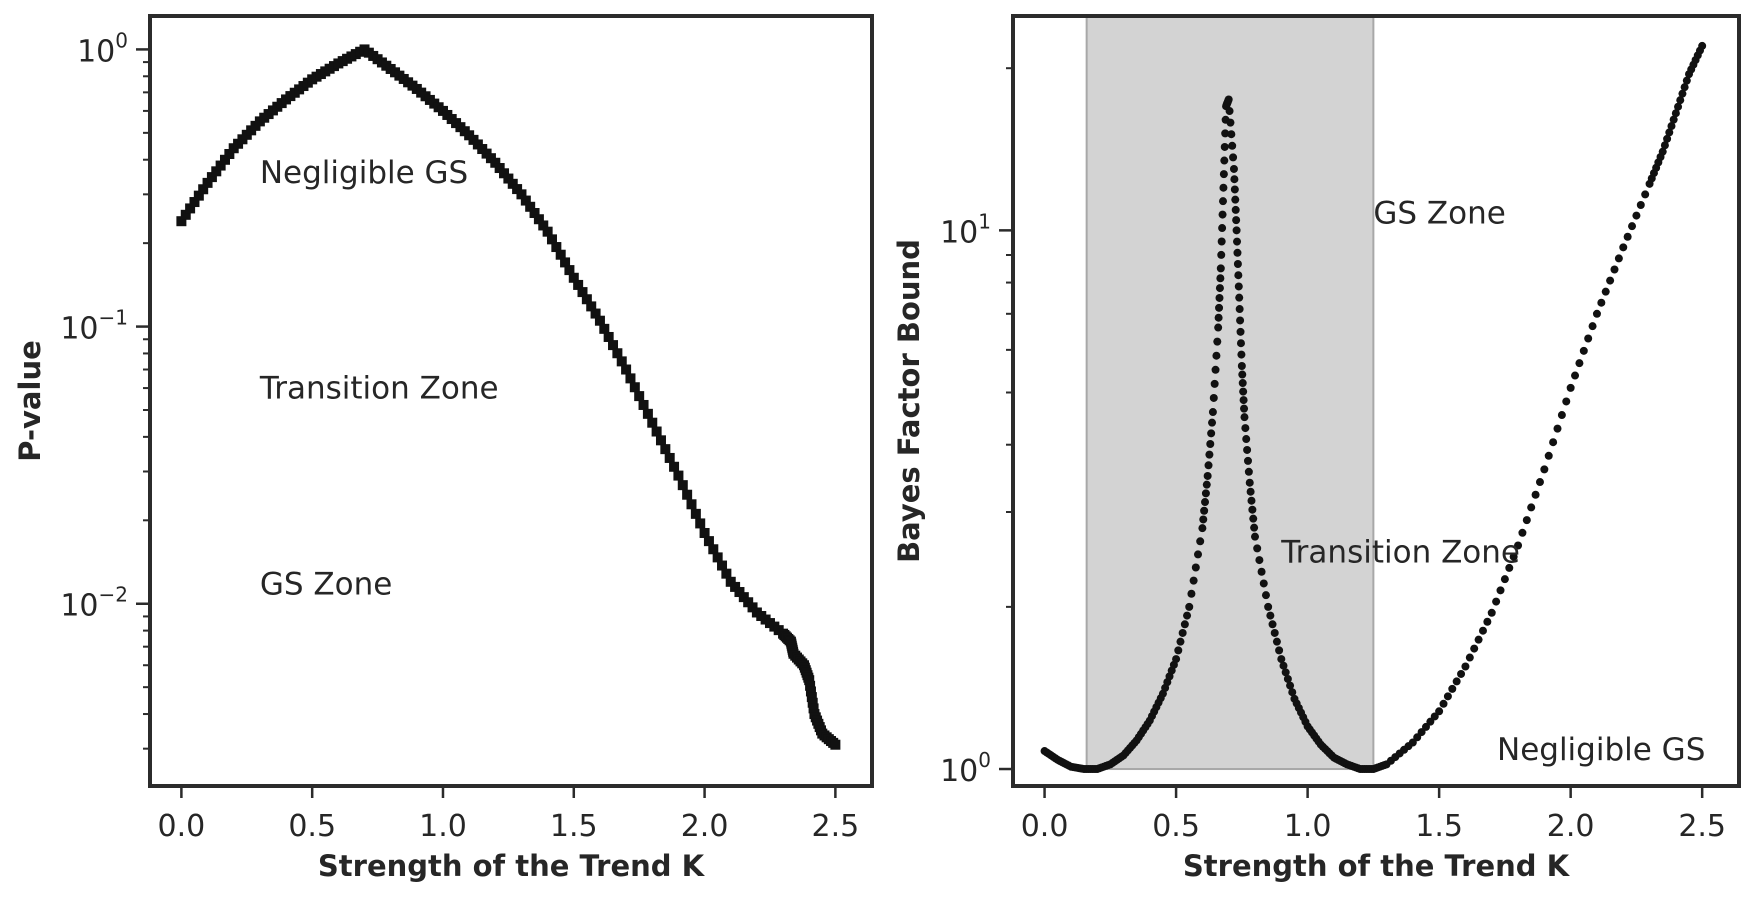 This screenshot has width=1750, height=900. Describe the element at coordinates (965, 229) in the screenshot. I see `y-tick-label: 10¹` at that location.